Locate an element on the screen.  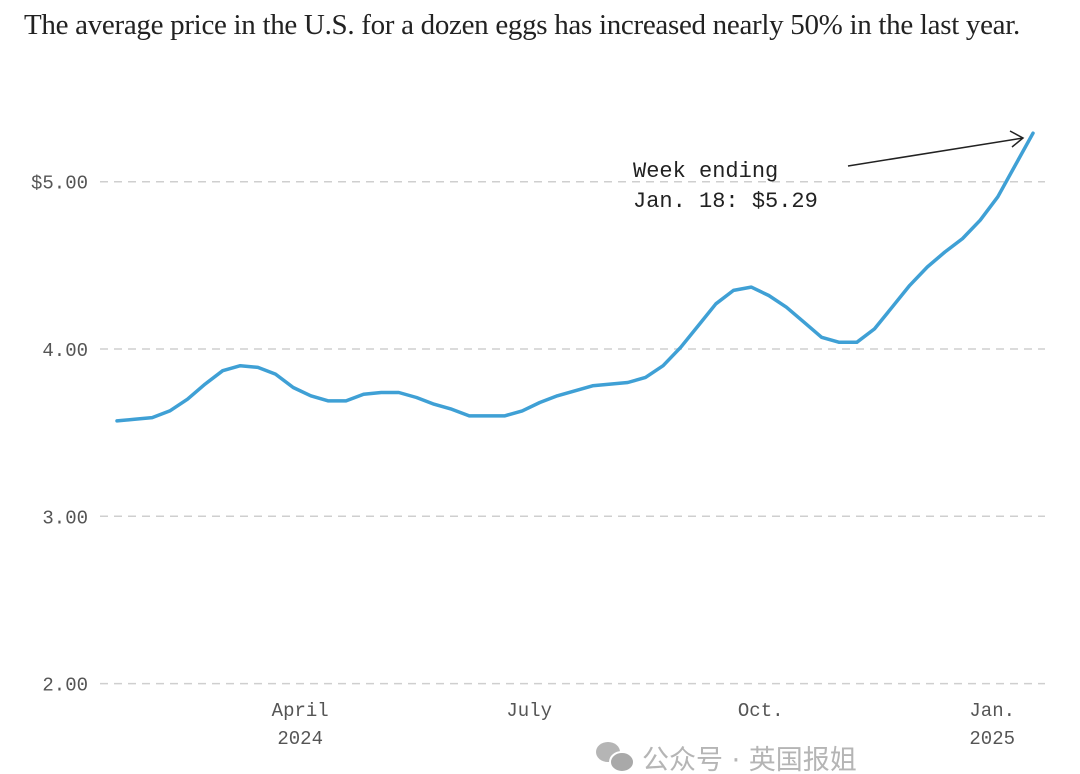
annotation-line2: Jan. 18: $5.29 is located at coordinates (725, 201).